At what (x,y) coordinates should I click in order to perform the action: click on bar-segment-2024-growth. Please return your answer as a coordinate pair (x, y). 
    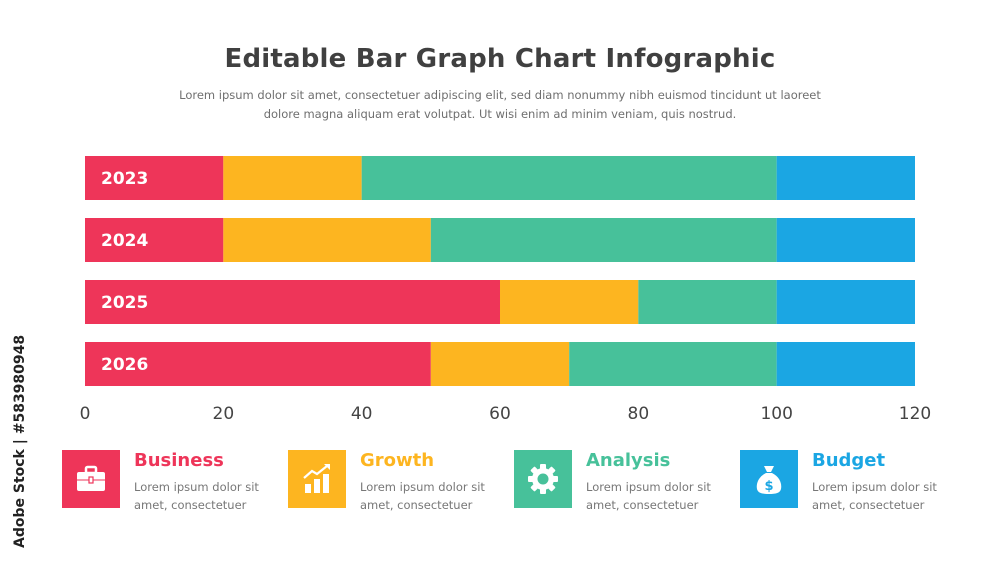
    Looking at the image, I should click on (327, 240).